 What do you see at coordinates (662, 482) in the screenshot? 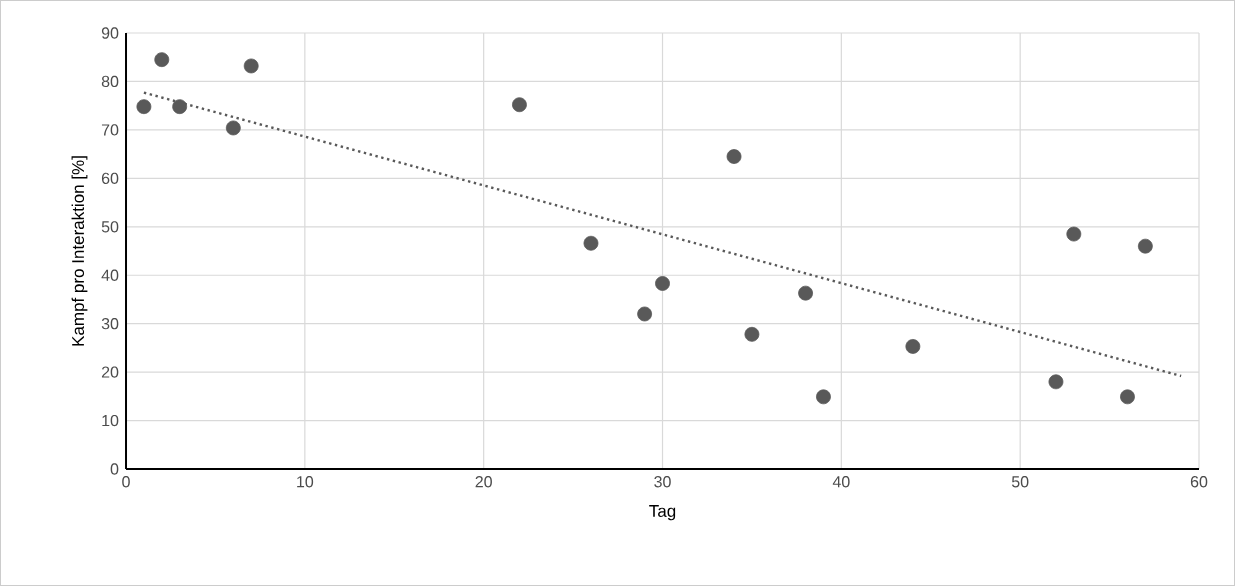
I see `x-tick-label: 30` at bounding box center [662, 482].